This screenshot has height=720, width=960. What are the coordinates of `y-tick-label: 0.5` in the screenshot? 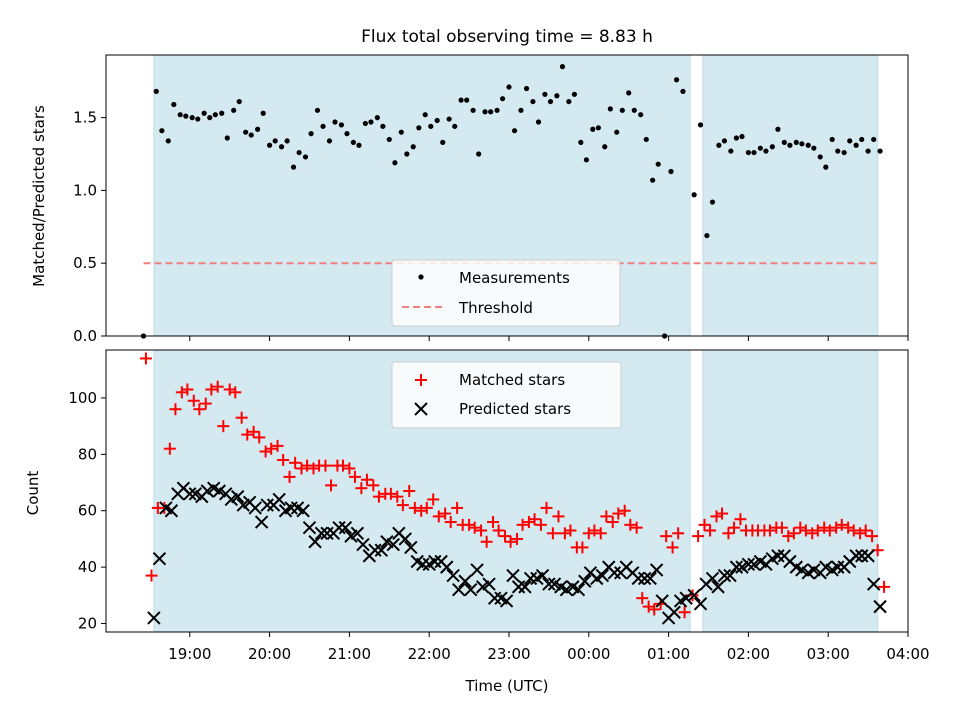 It's located at (85, 263).